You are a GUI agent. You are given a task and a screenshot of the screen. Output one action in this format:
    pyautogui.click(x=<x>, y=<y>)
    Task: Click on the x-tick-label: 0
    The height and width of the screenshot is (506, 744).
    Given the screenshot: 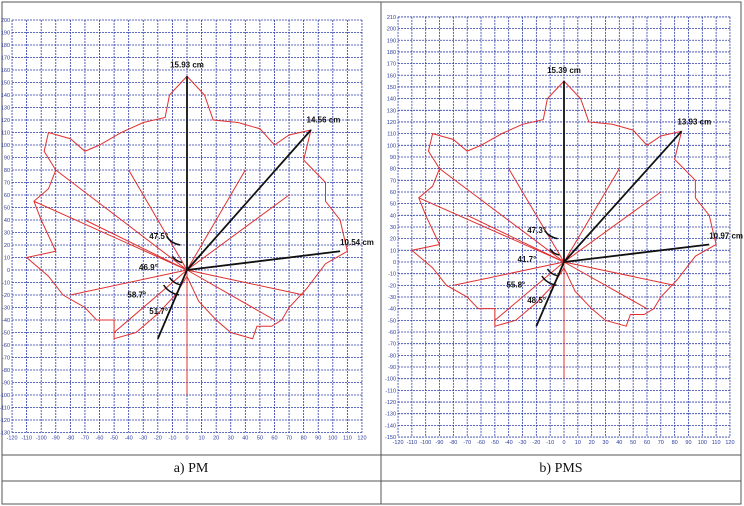 What is the action you would take?
    pyautogui.click(x=563, y=443)
    